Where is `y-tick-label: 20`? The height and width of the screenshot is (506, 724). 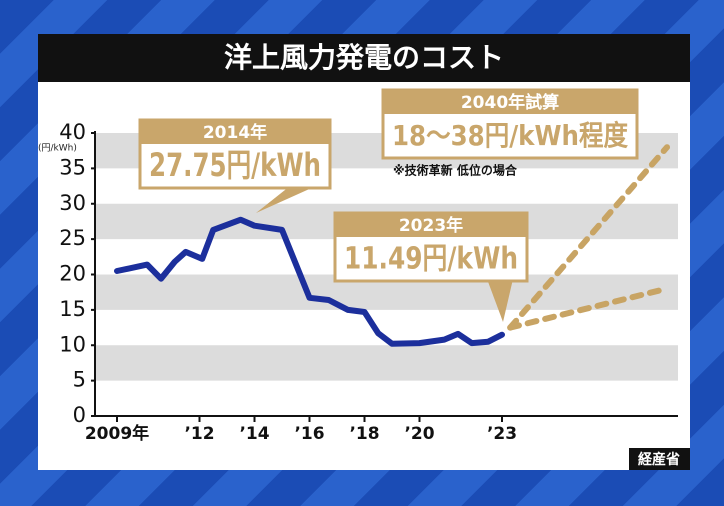
y-tick-label: 20 is located at coordinates (72, 274).